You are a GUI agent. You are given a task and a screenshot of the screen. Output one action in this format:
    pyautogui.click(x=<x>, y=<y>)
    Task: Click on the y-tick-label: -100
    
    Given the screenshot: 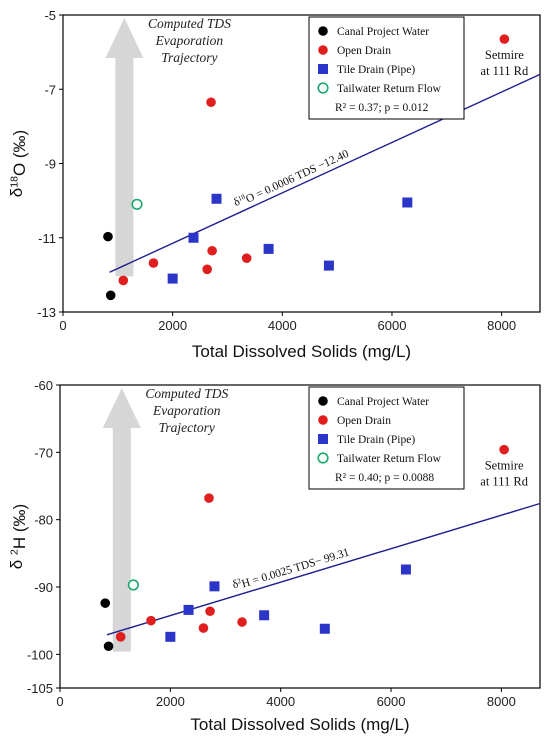 What is the action you would take?
    pyautogui.click(x=40, y=654)
    